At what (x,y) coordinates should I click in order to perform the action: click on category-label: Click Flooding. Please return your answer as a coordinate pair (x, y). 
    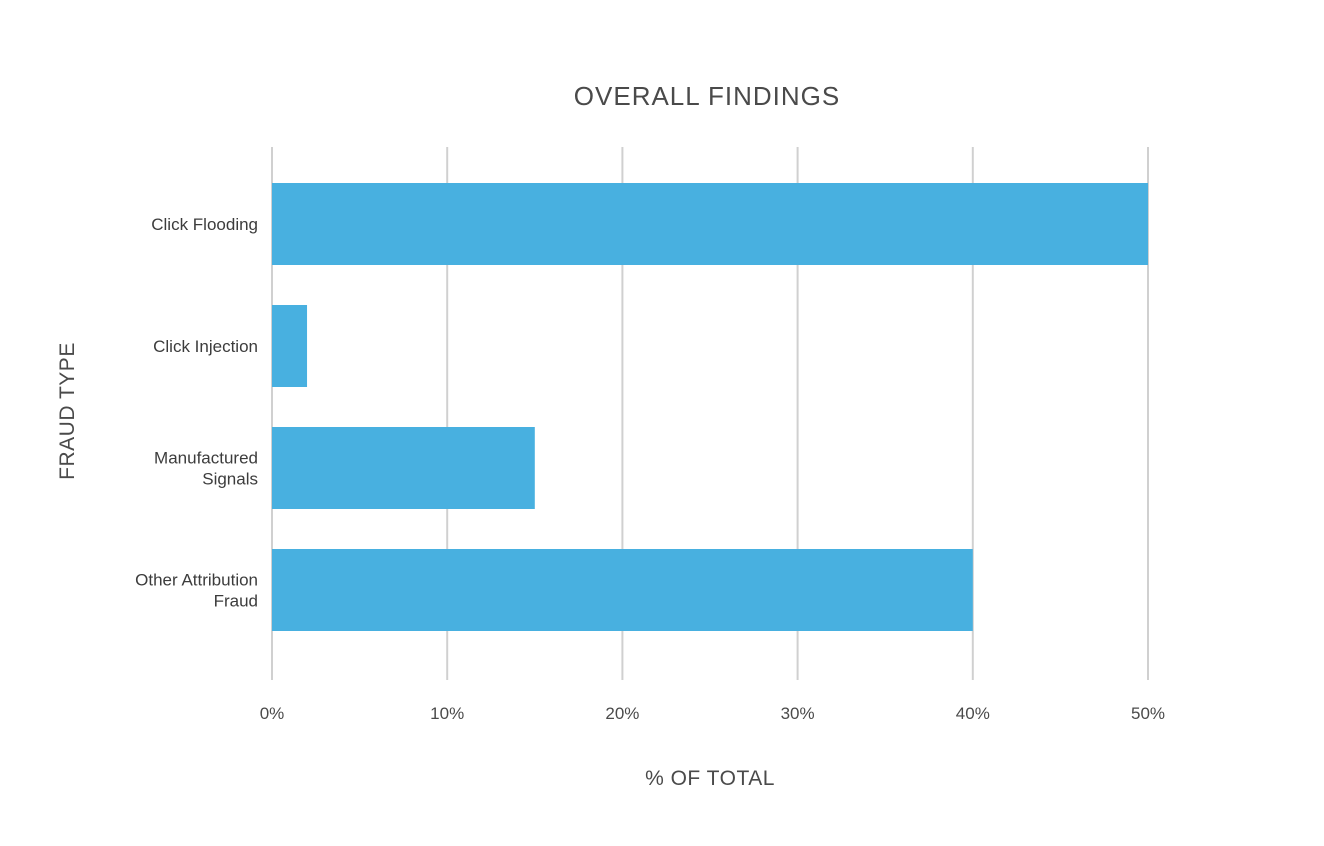
    Looking at the image, I should click on (204, 224).